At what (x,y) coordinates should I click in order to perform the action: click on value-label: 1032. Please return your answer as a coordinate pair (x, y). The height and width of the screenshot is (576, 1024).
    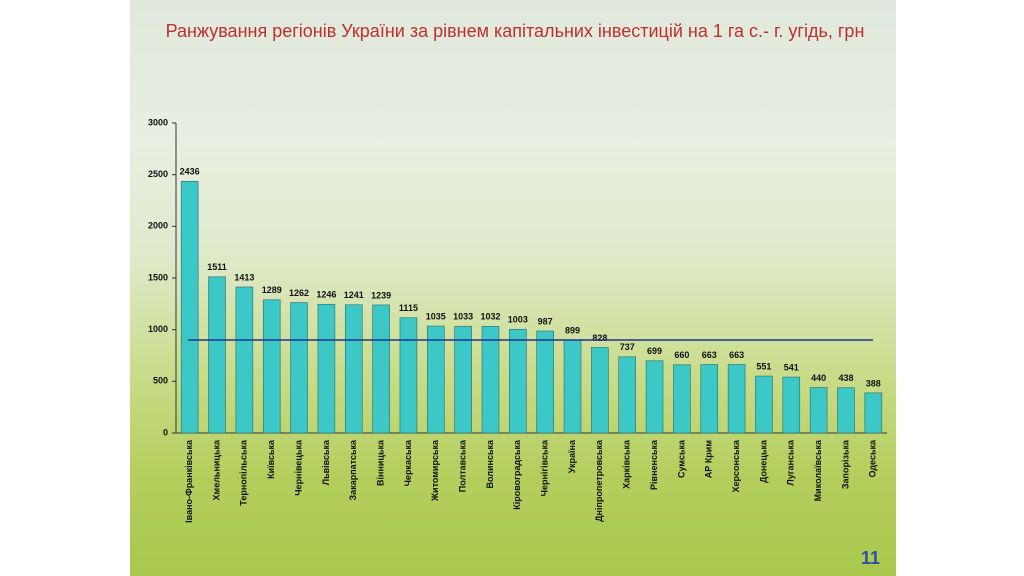
    Looking at the image, I should click on (490, 317).